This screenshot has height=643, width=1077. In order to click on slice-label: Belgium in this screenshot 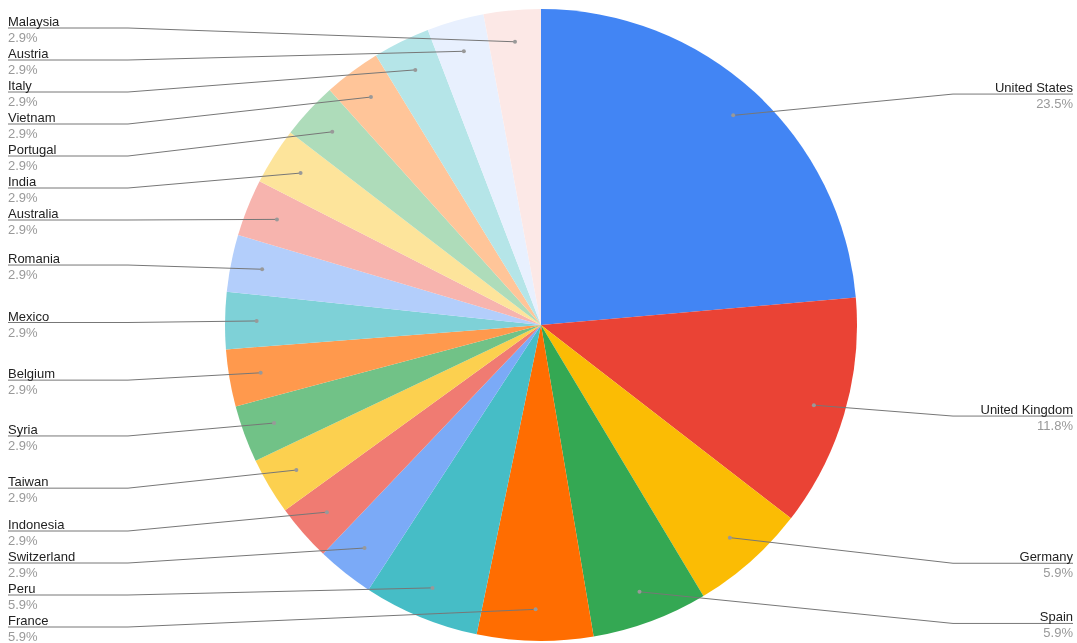, I will do `click(31, 374)`.